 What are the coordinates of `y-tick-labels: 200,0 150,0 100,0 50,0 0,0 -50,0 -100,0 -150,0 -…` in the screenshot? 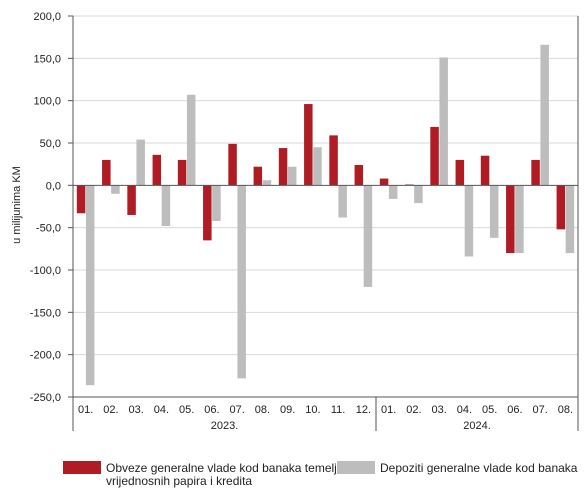 It's located at (45, 207).